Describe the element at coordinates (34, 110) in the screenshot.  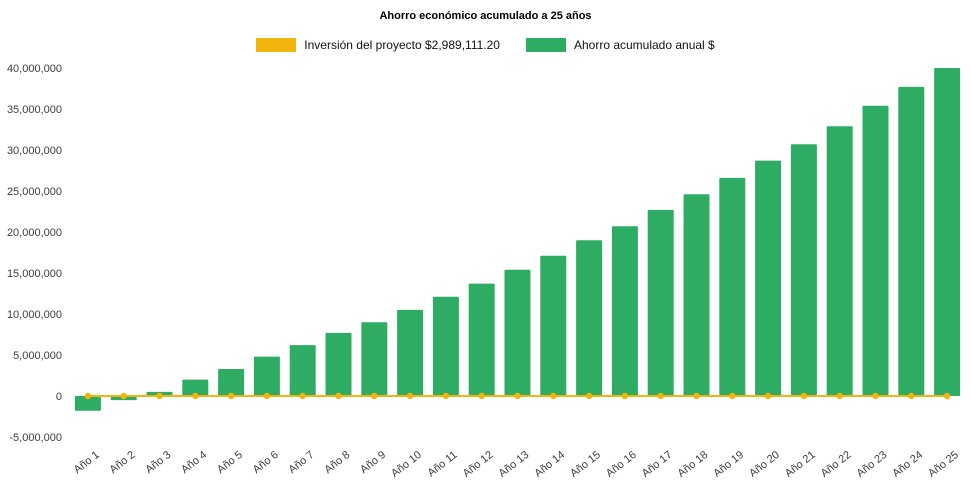
I see `y-axis-label: 35,000,000` at that location.